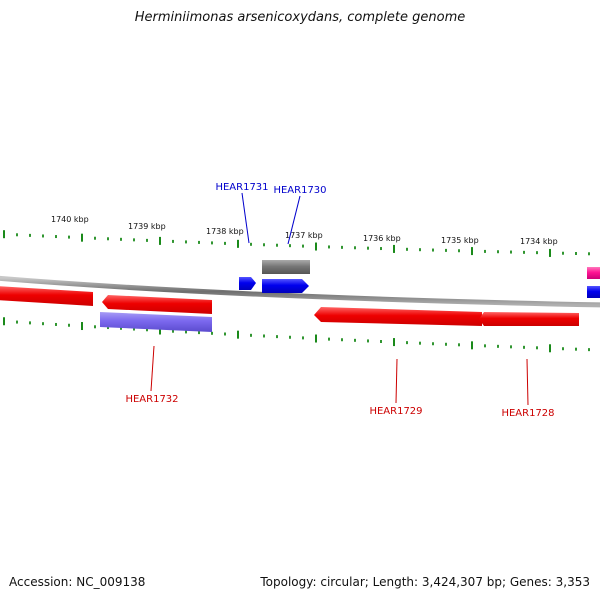  What do you see at coordinates (157, 304) in the screenshot?
I see `gene-hear1732-arrow` at bounding box center [157, 304].